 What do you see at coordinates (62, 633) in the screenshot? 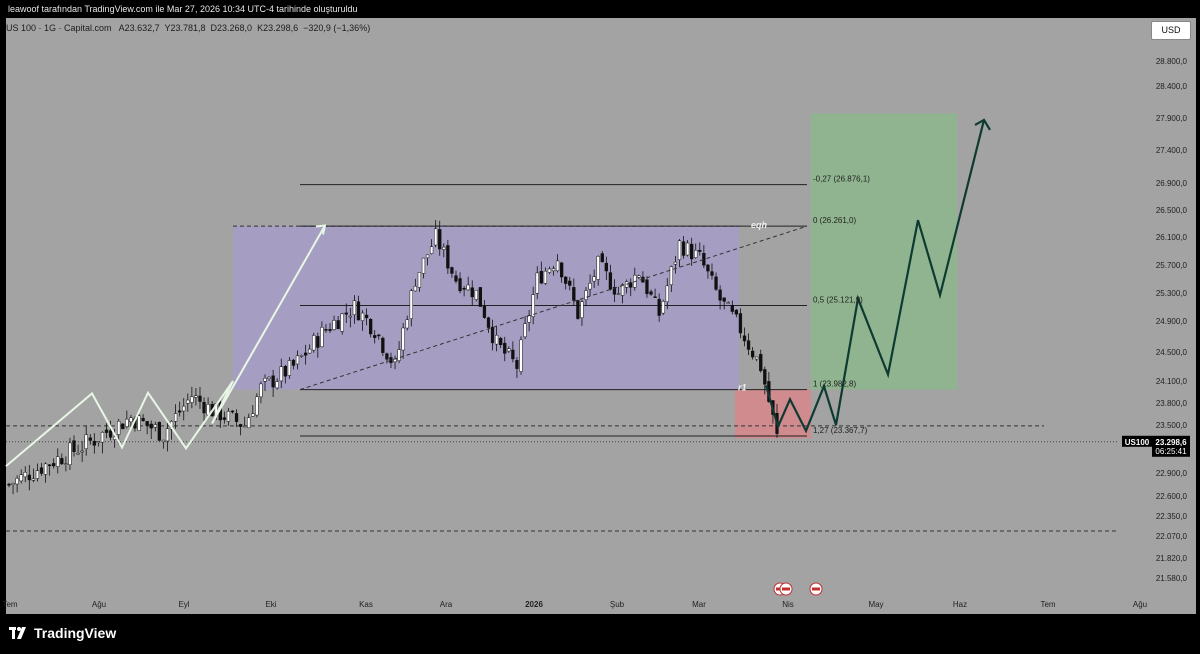
I see `tradingview-logo: TradingView` at bounding box center [62, 633].